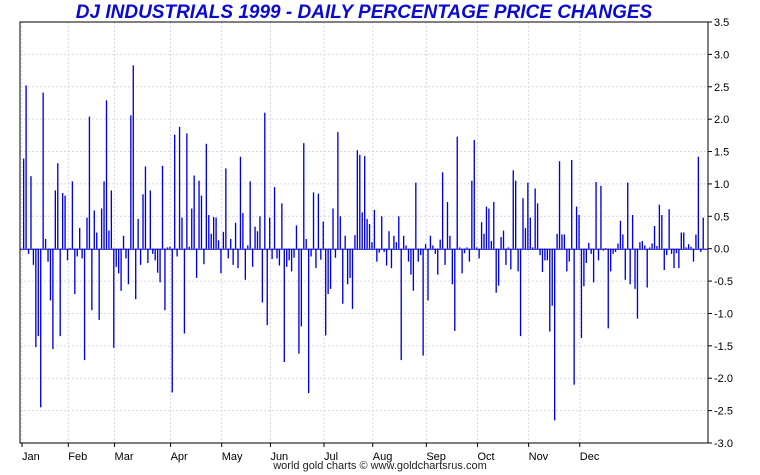 The image size is (760, 475). Describe the element at coordinates (721, 153) in the screenshot. I see `y-tick-label: 1.5` at that location.